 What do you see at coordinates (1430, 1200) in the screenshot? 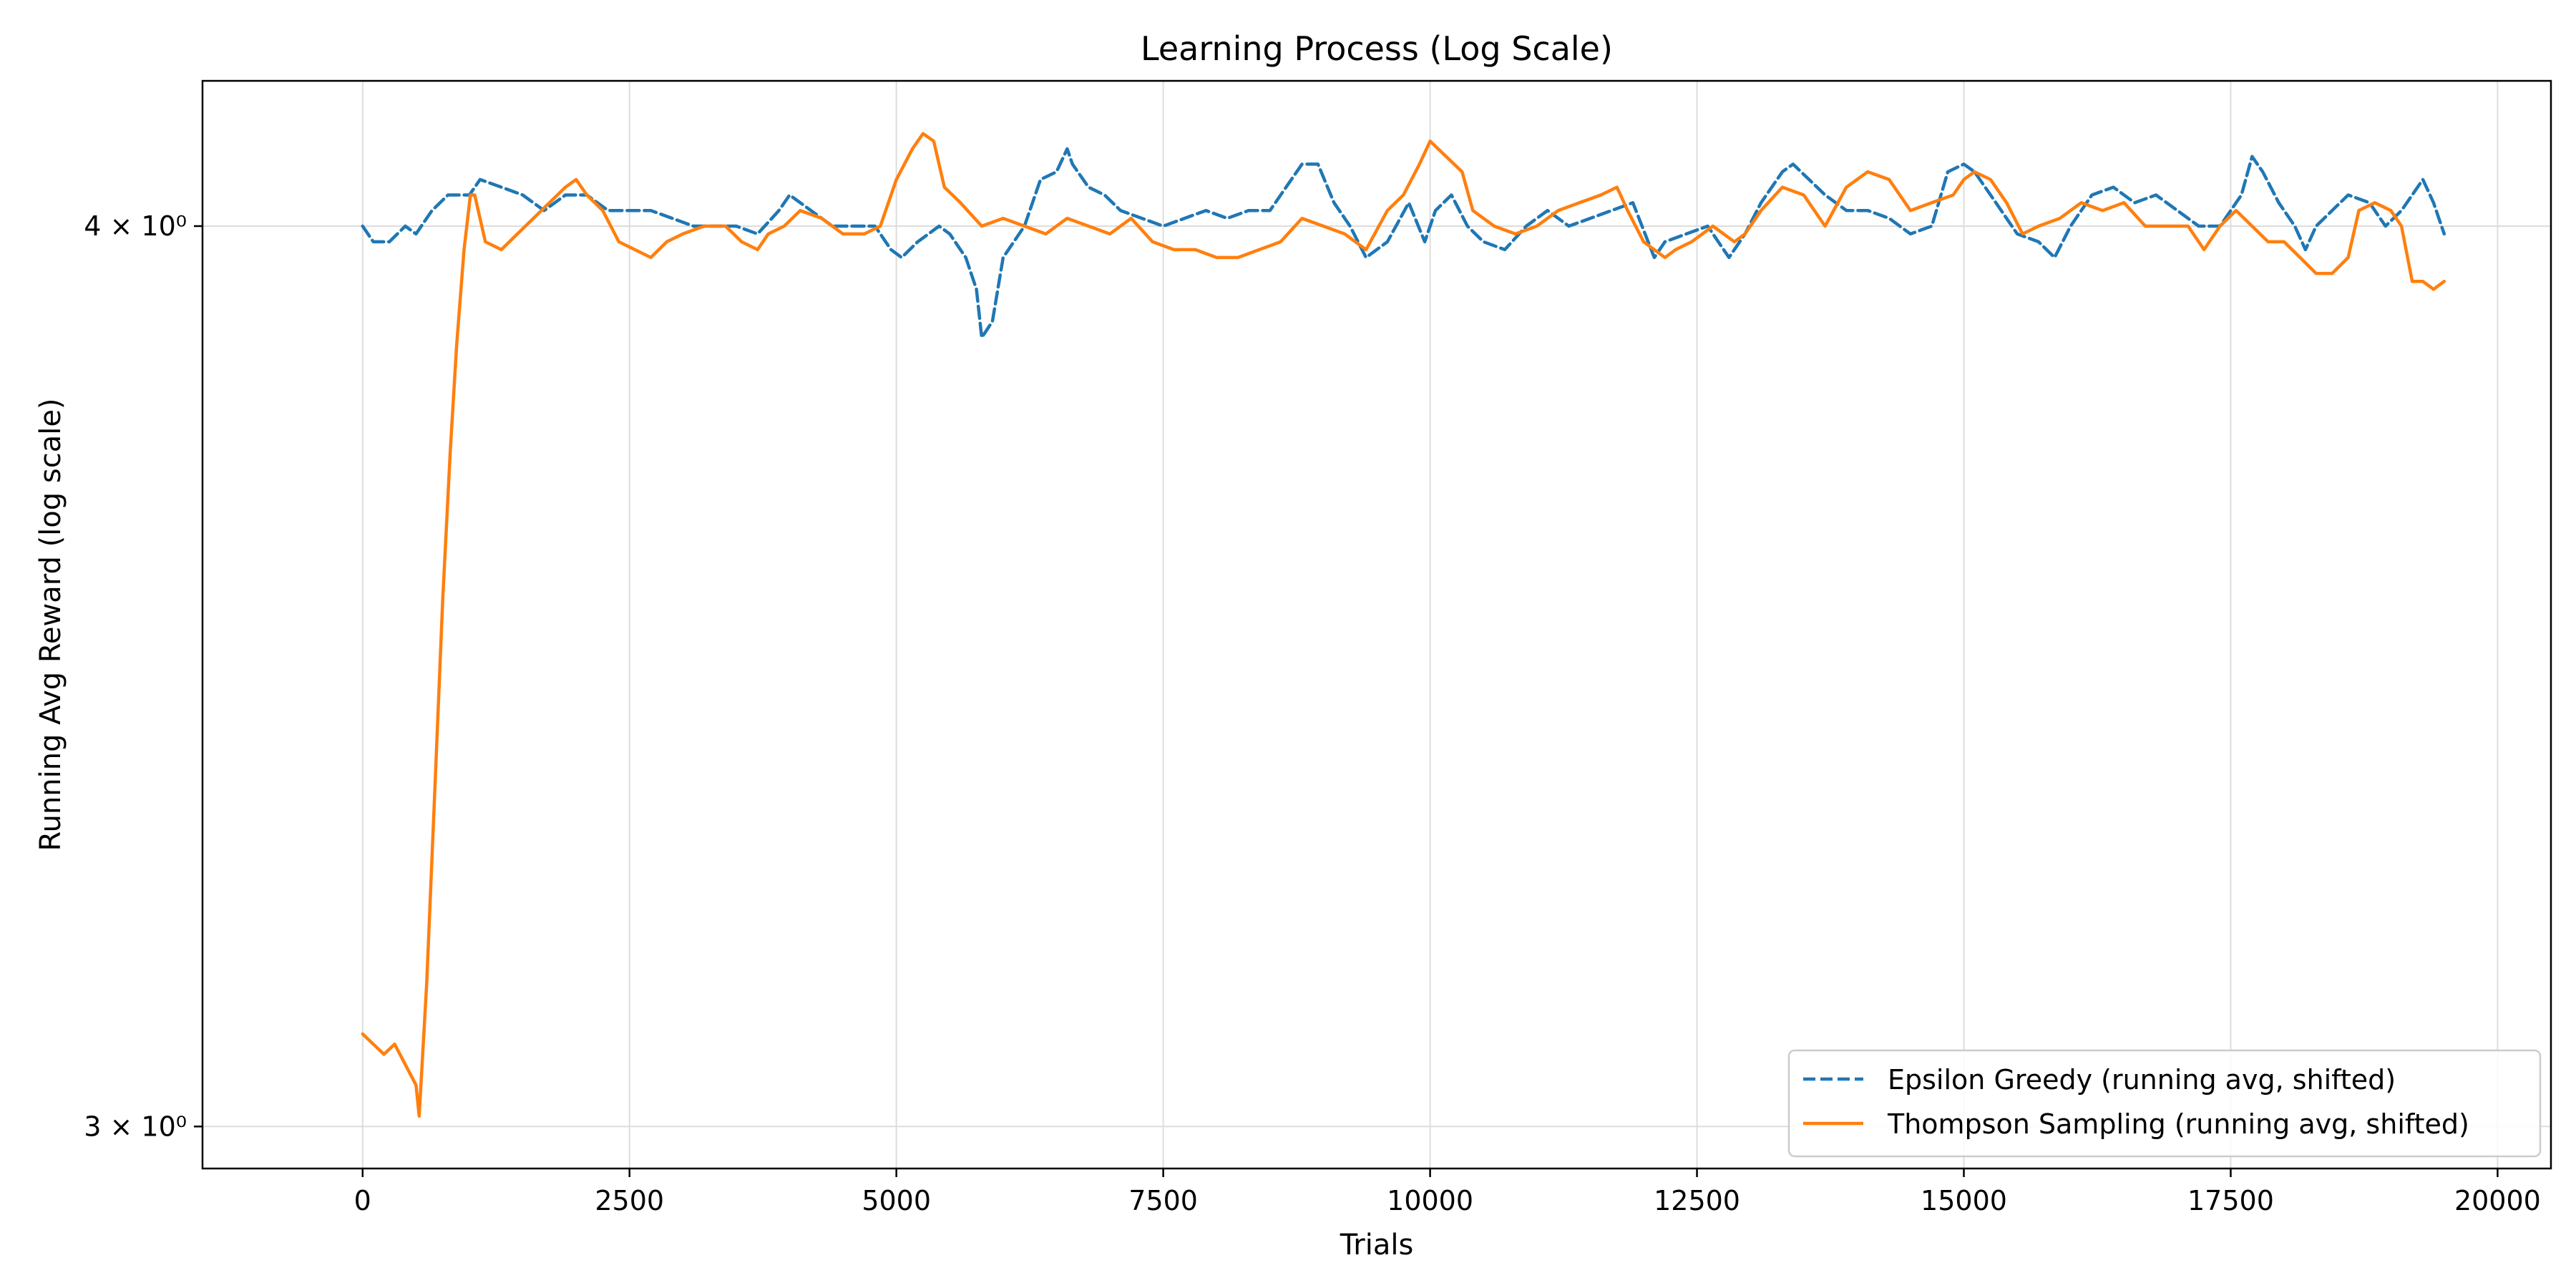
I see `x-tick-label: 10000` at bounding box center [1430, 1200].